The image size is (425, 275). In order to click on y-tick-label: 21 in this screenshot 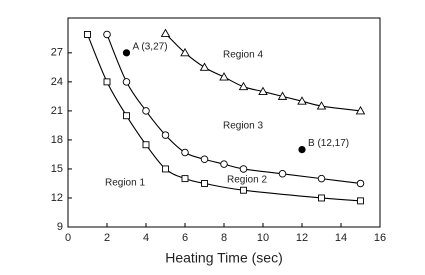, I will do `click(57, 111)`.